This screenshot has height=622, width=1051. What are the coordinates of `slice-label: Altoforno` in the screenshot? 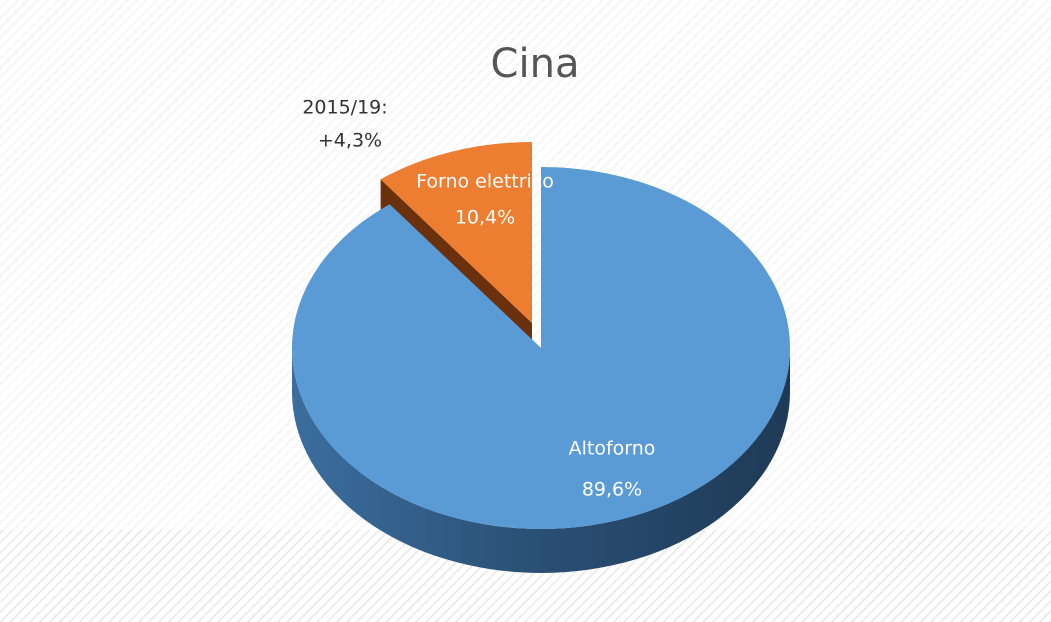 It's located at (612, 449).